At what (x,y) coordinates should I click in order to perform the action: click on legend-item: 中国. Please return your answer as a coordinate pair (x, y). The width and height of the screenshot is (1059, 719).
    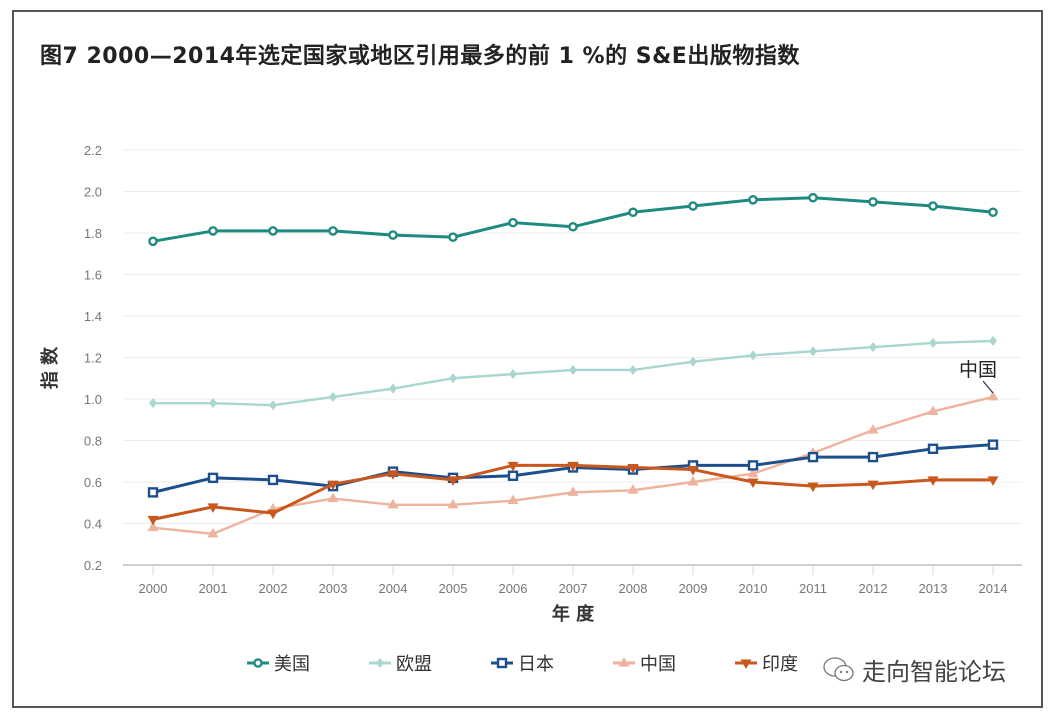
    Looking at the image, I should click on (644, 663).